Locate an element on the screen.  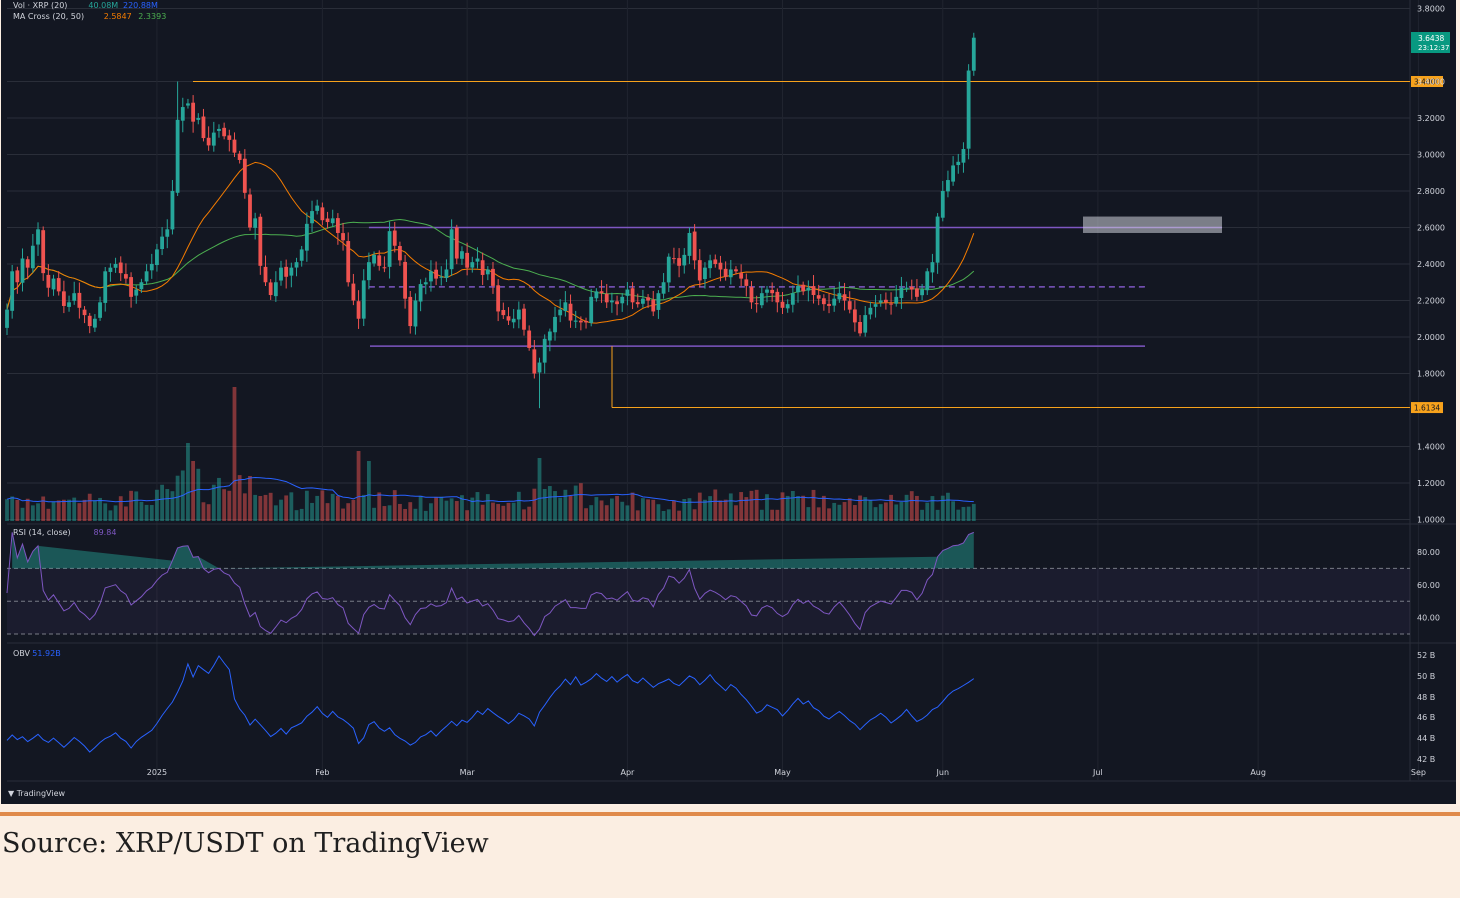
price-tick-label: 2.8000 is located at coordinates (1431, 191).